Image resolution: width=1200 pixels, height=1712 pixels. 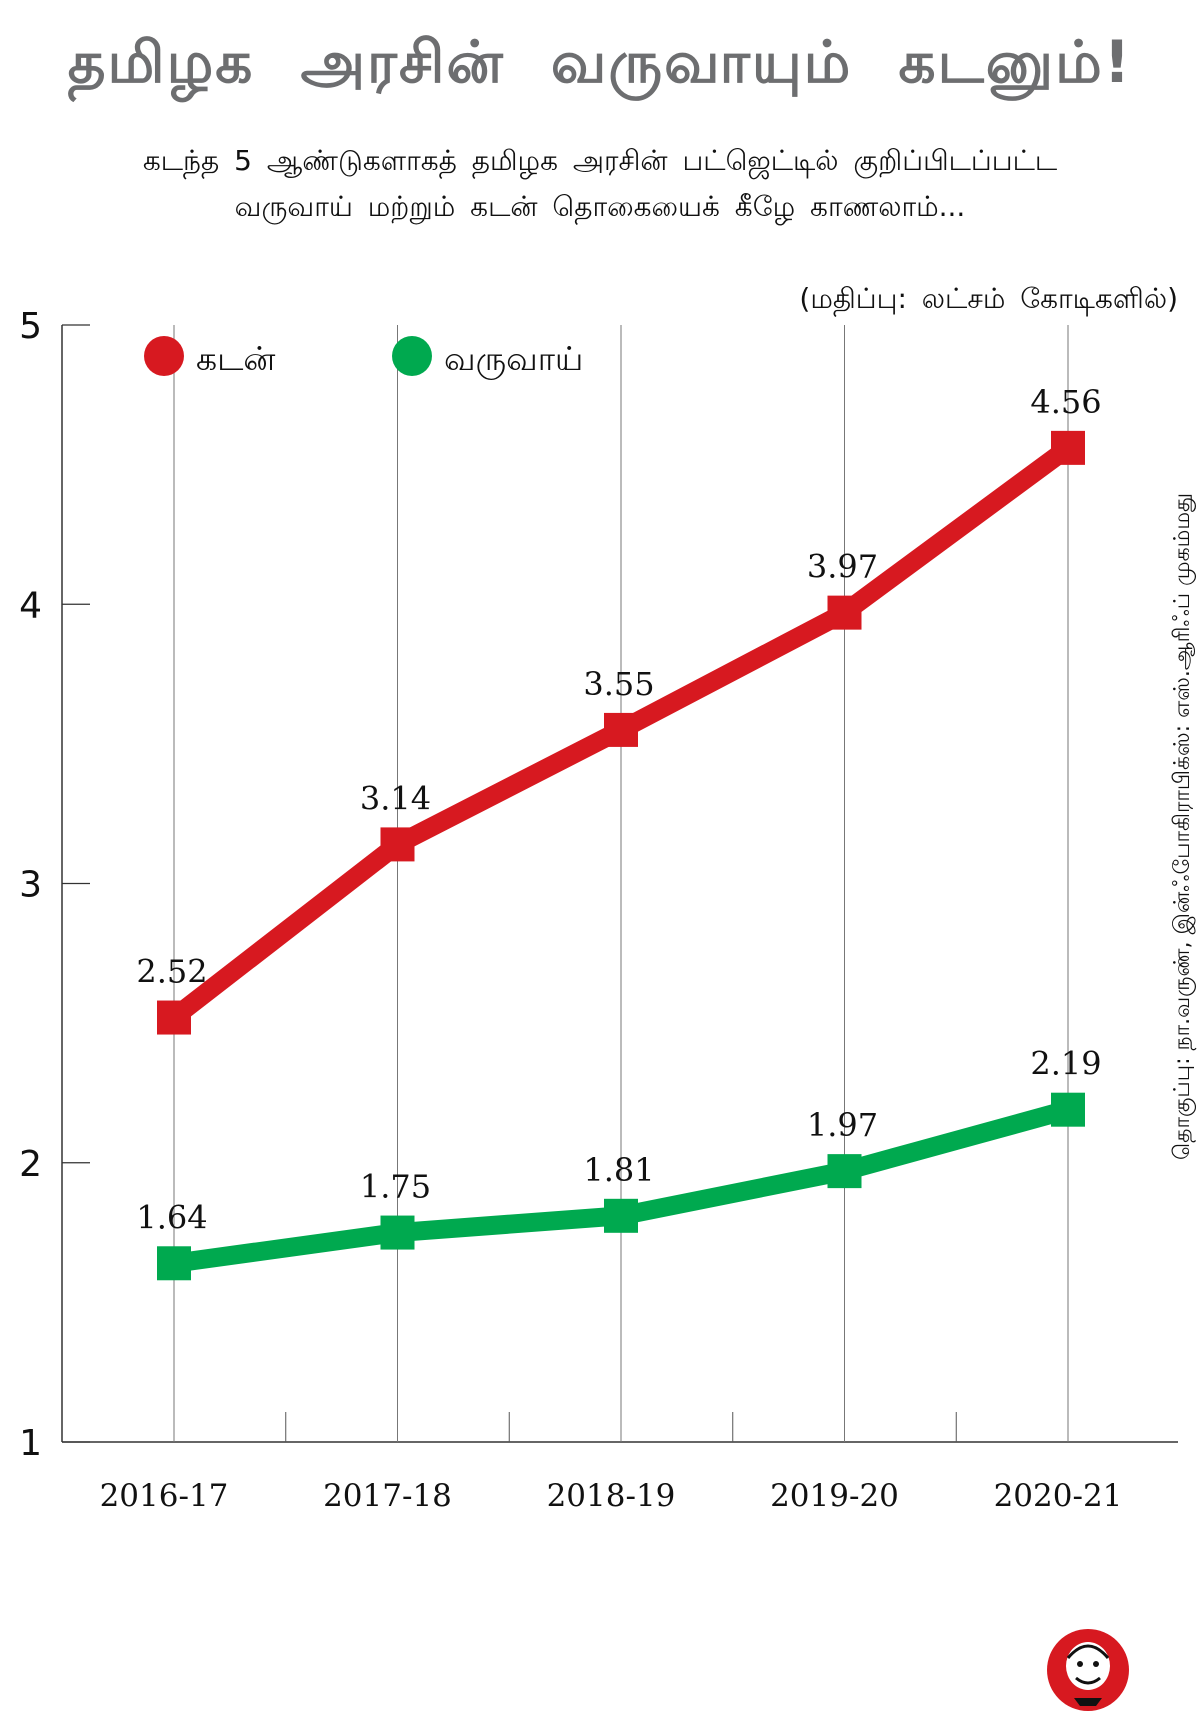 I want to click on x-tick-label-2016-17: 2016-17, so click(x=164, y=1496).